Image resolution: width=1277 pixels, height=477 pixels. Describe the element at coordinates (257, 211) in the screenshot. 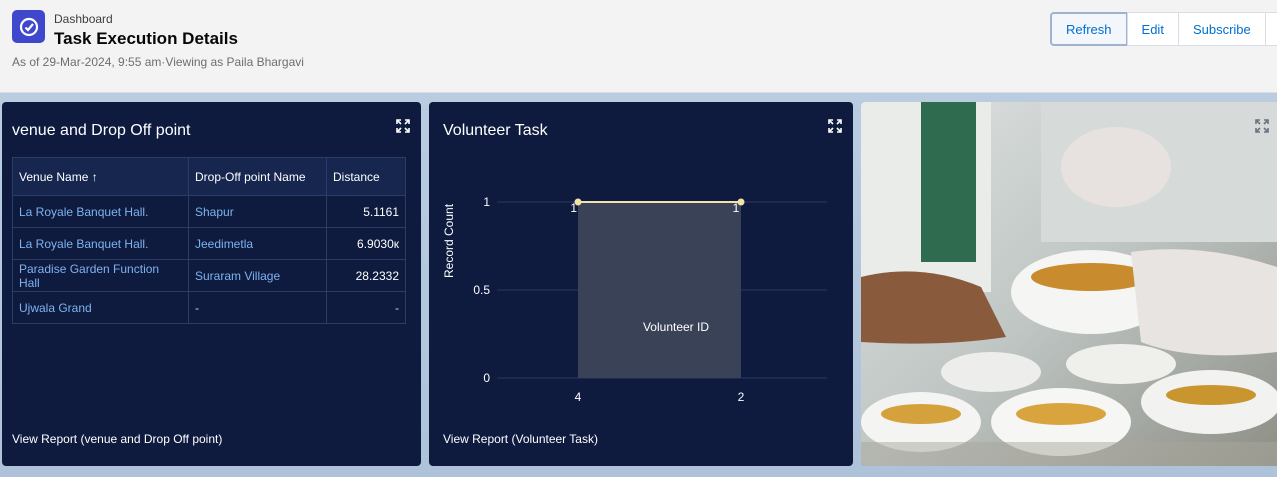

I see `dropoff-cell: Shapur` at that location.